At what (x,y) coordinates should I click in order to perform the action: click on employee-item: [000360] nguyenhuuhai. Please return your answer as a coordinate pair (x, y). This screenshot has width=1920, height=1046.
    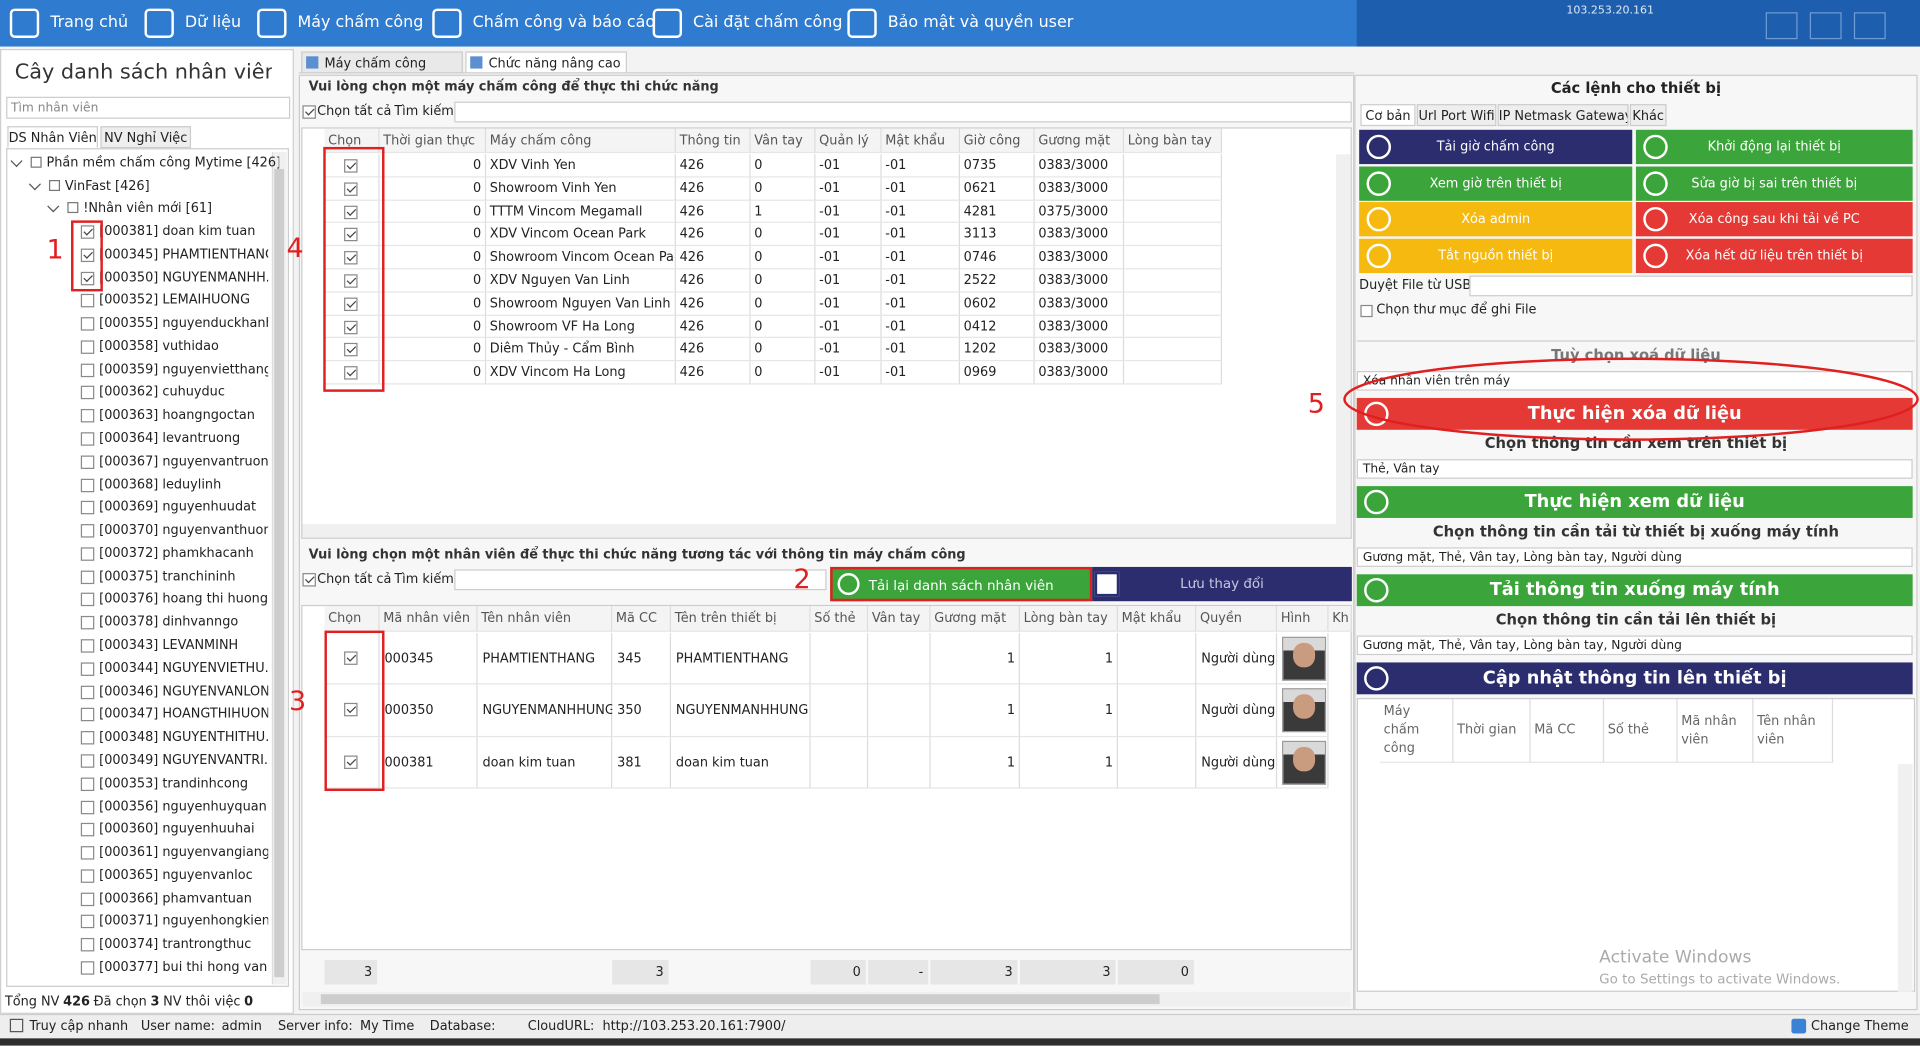
    Looking at the image, I should click on (177, 829).